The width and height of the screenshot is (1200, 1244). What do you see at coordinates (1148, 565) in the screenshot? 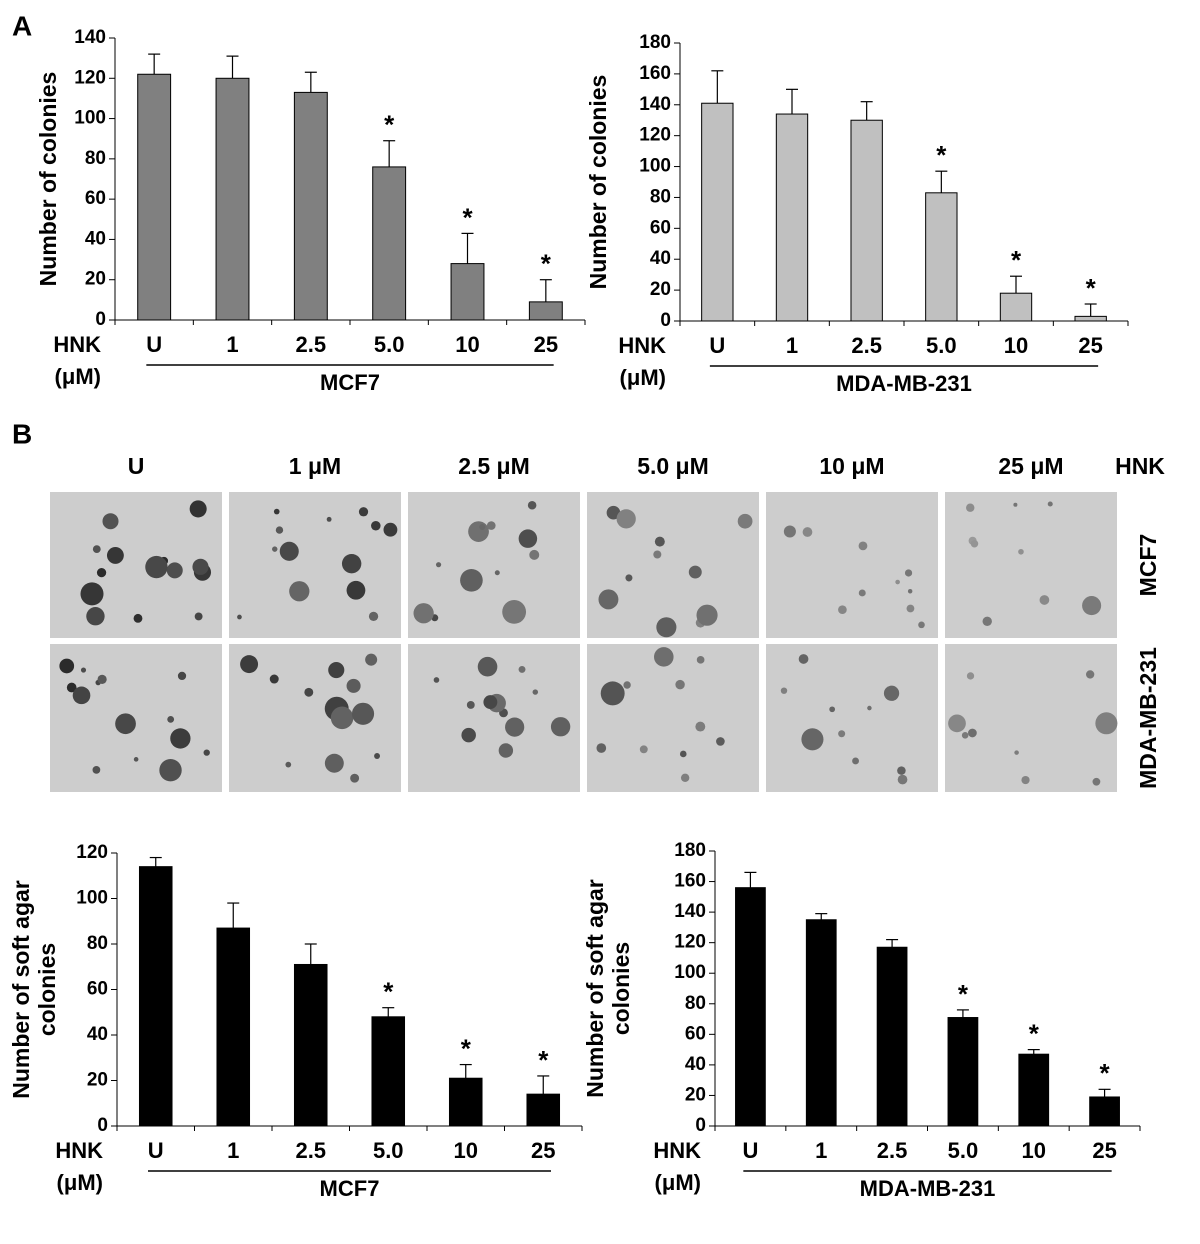
I see `row-label: MCF7` at bounding box center [1148, 565].